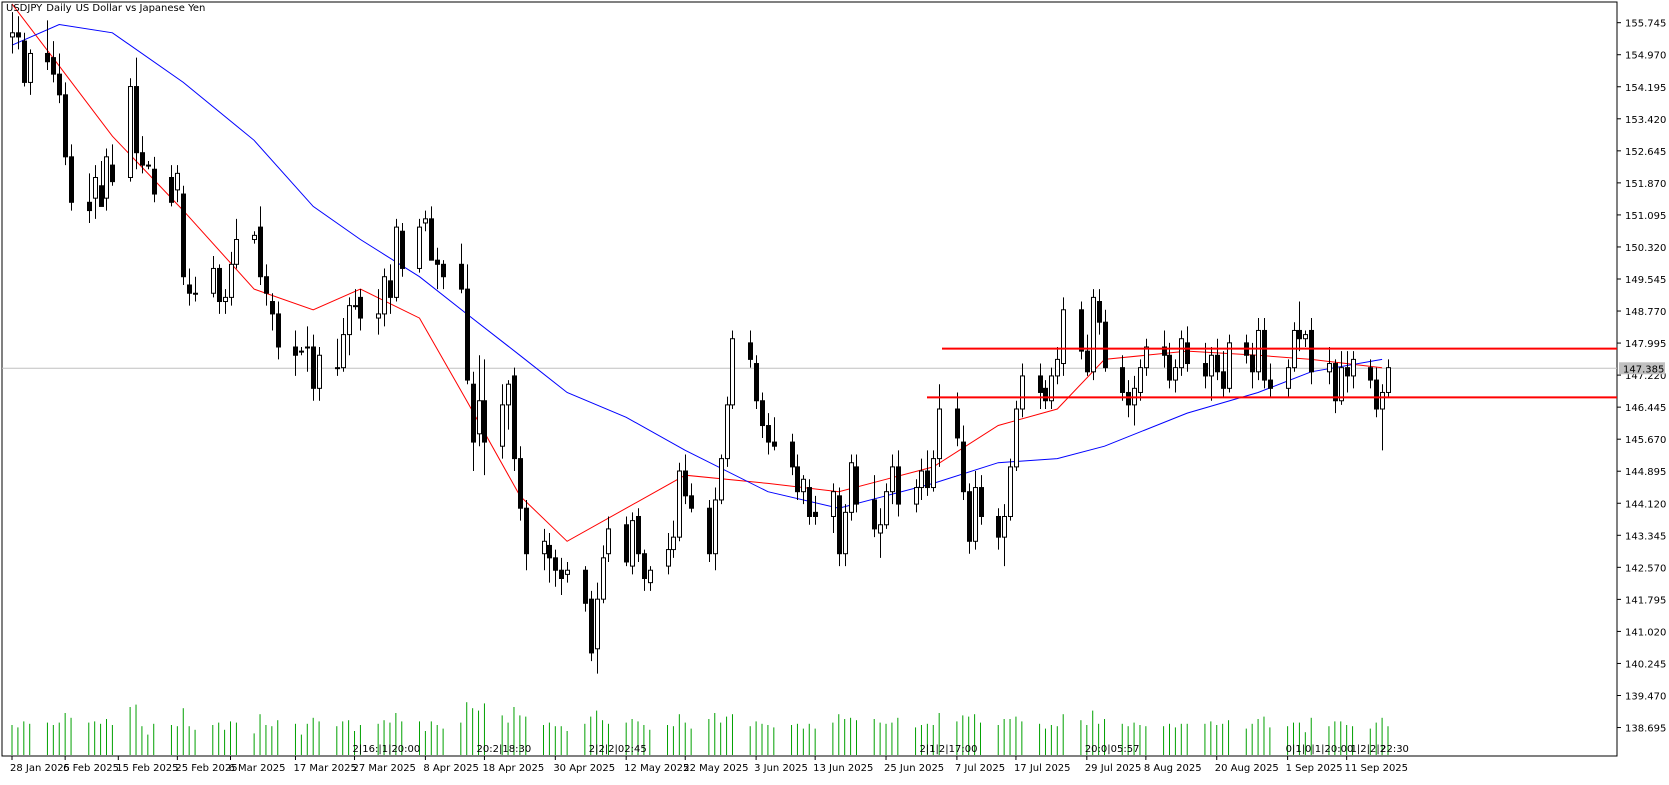  I want to click on x-tick-label: 13 Jun 2025, so click(843, 768).